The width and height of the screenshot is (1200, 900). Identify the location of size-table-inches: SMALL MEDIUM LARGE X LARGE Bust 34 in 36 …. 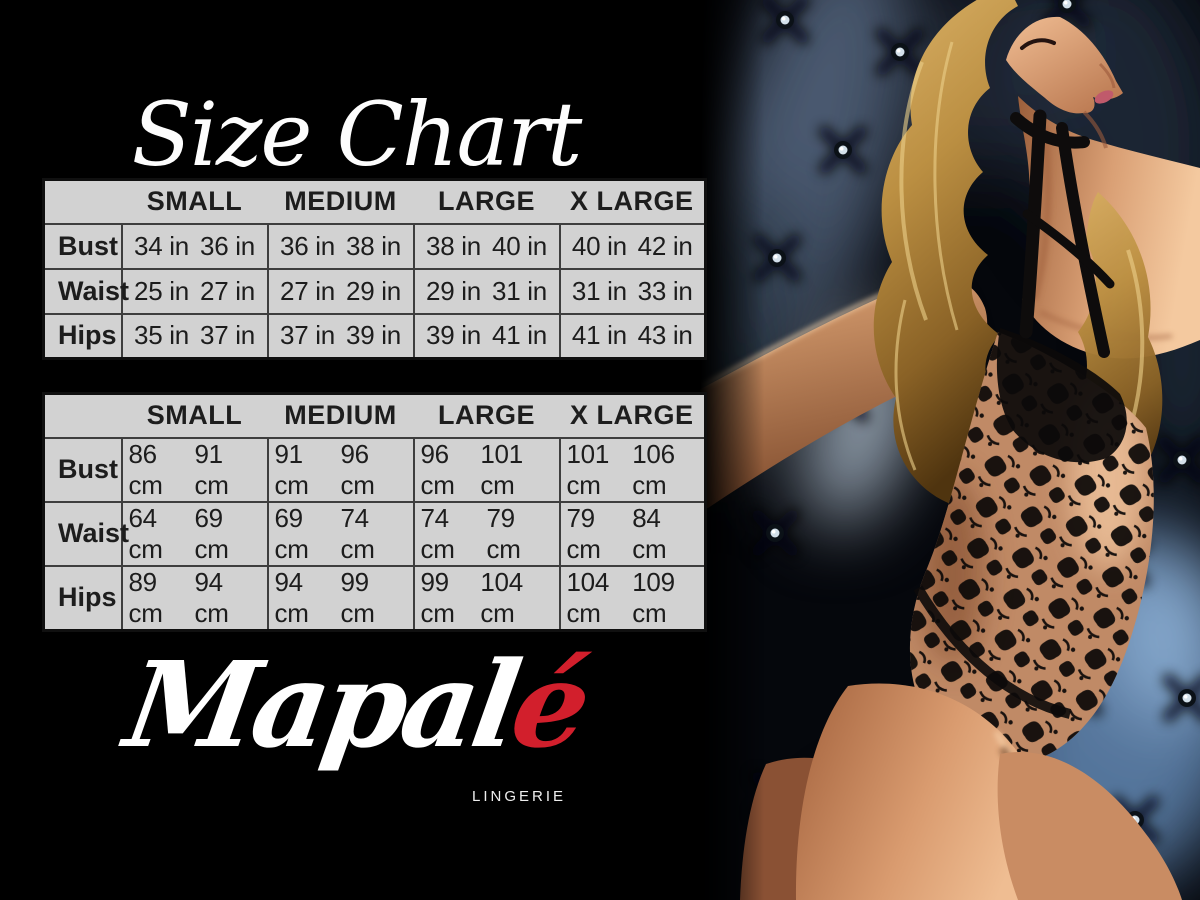
(374, 269).